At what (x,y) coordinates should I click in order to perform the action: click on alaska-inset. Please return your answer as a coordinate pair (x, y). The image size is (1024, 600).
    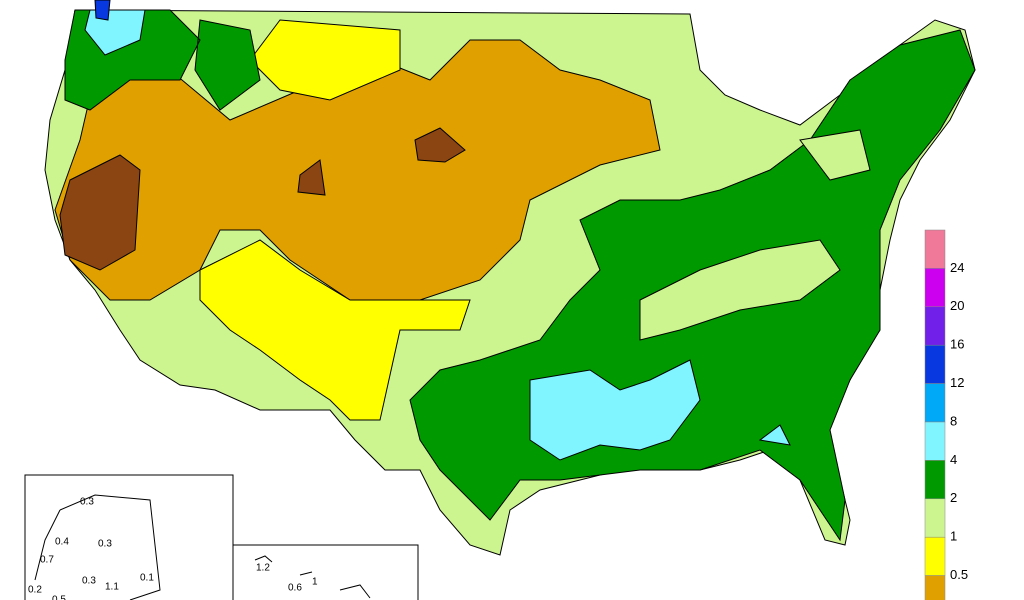
    Looking at the image, I should click on (129, 537).